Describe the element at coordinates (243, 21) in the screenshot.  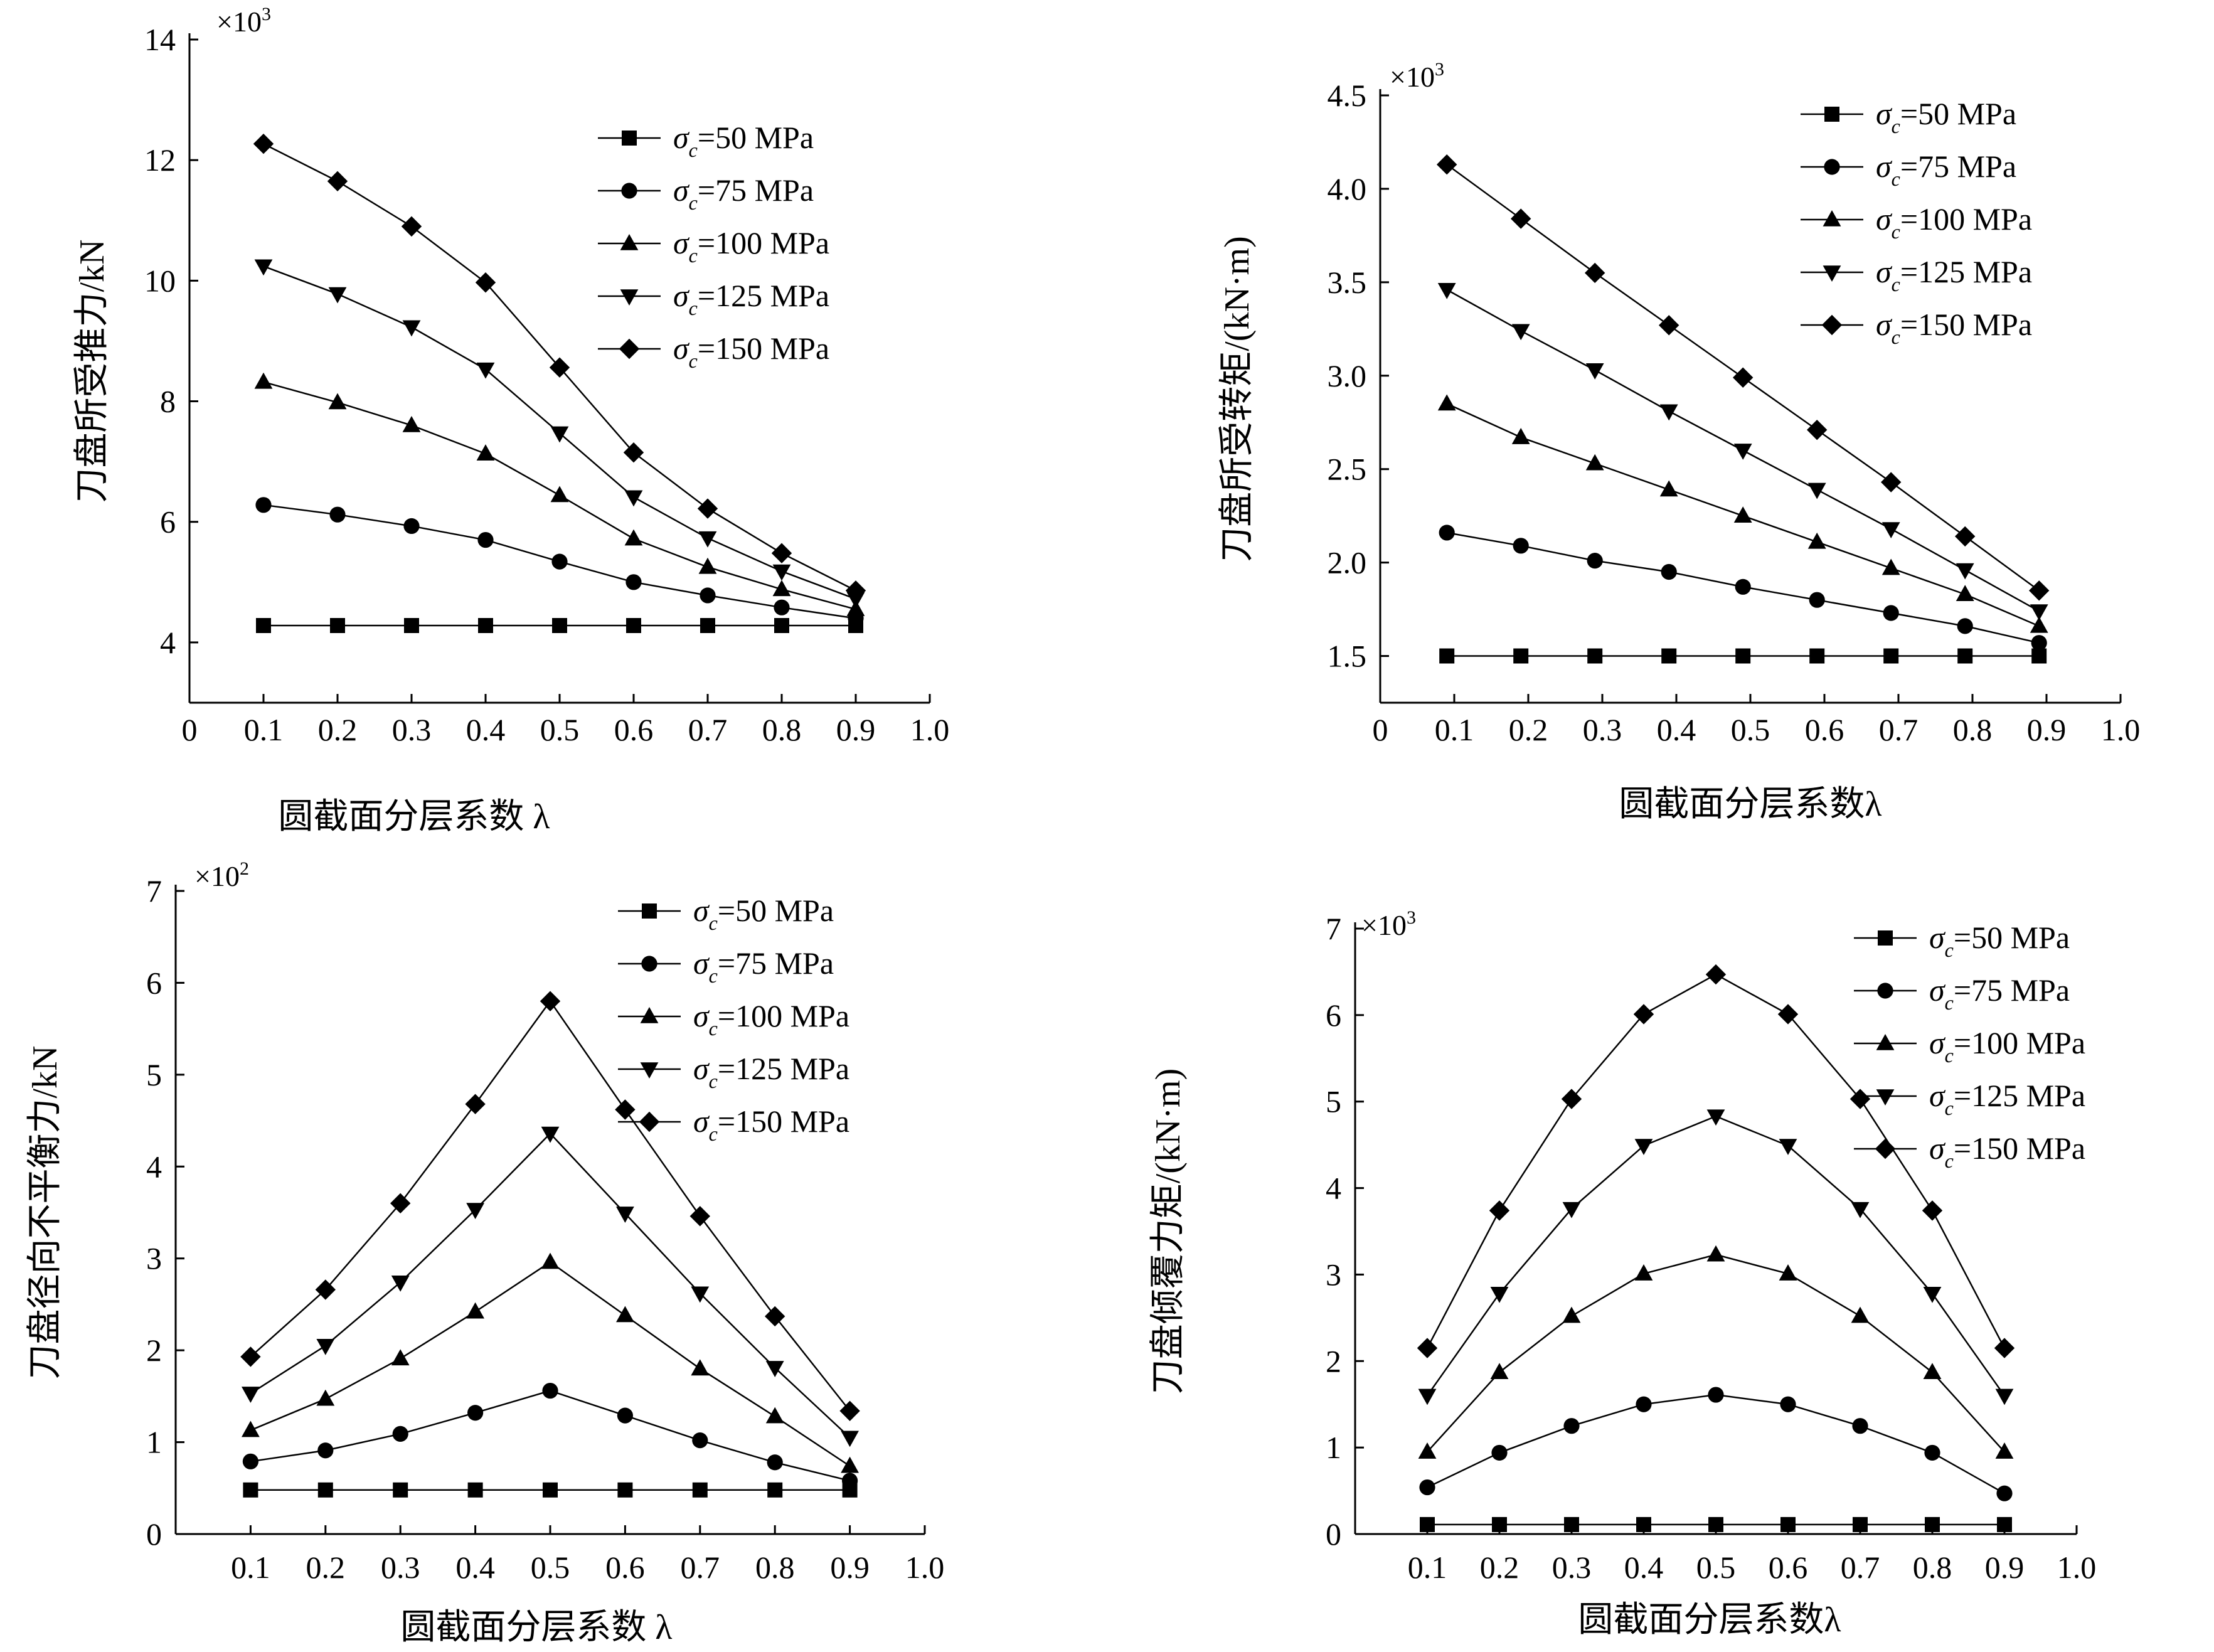
I see `axis-multiplier: ×10³` at that location.